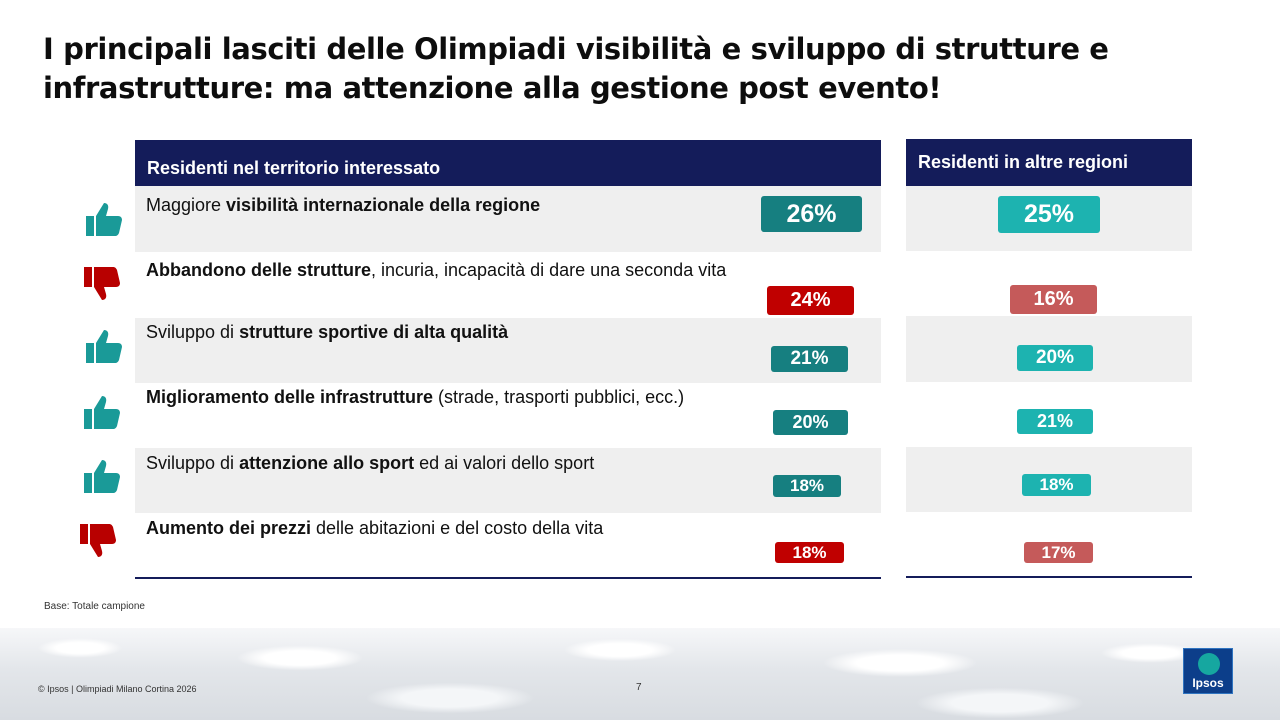  Describe the element at coordinates (1209, 664) in the screenshot. I see `ipsos-logo-mark` at that location.